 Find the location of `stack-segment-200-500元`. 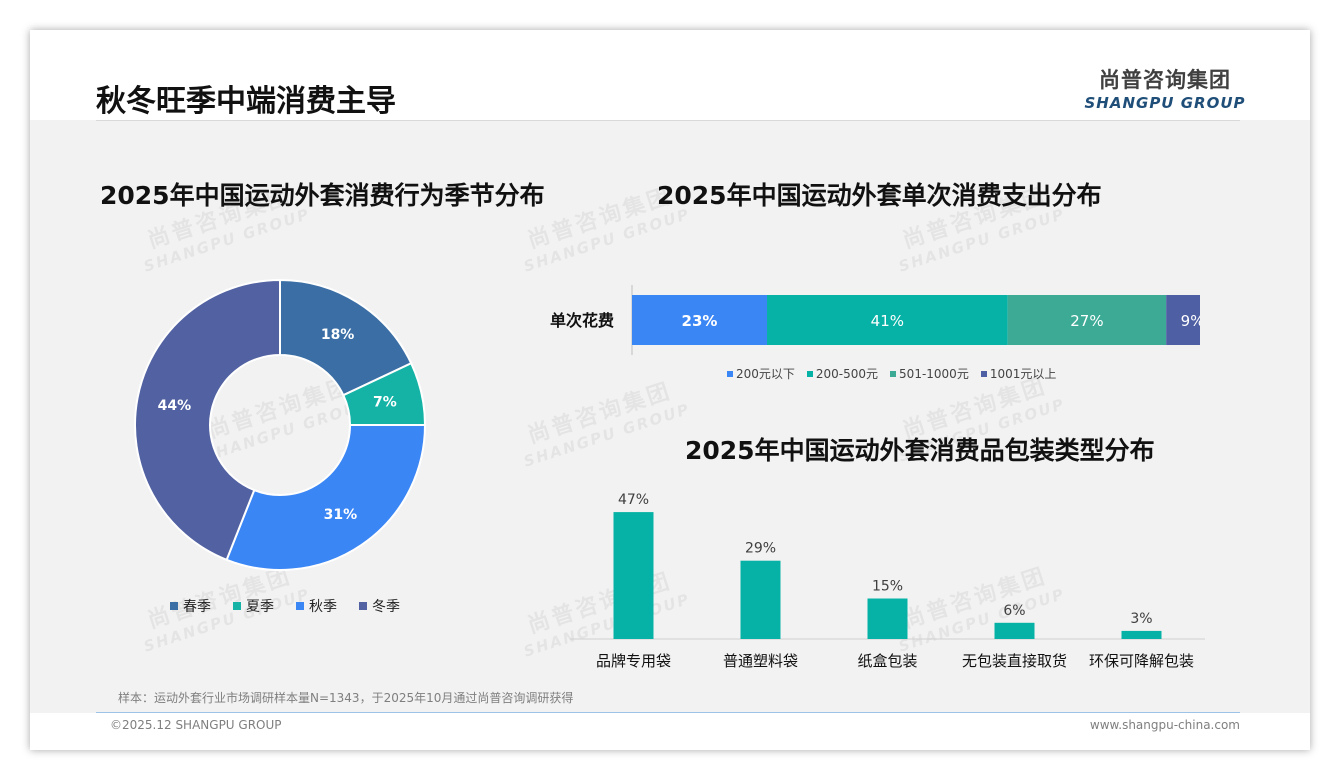

stack-segment-200-500元 is located at coordinates (887, 320).